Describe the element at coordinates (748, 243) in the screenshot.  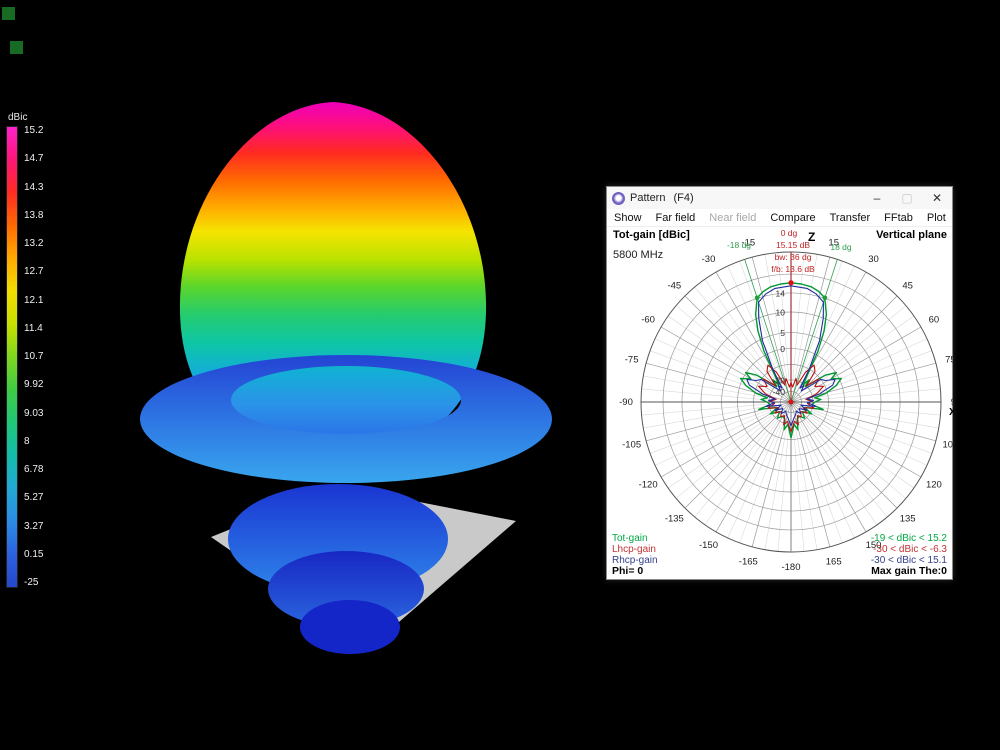
I see `svg-text: -15` at that location.